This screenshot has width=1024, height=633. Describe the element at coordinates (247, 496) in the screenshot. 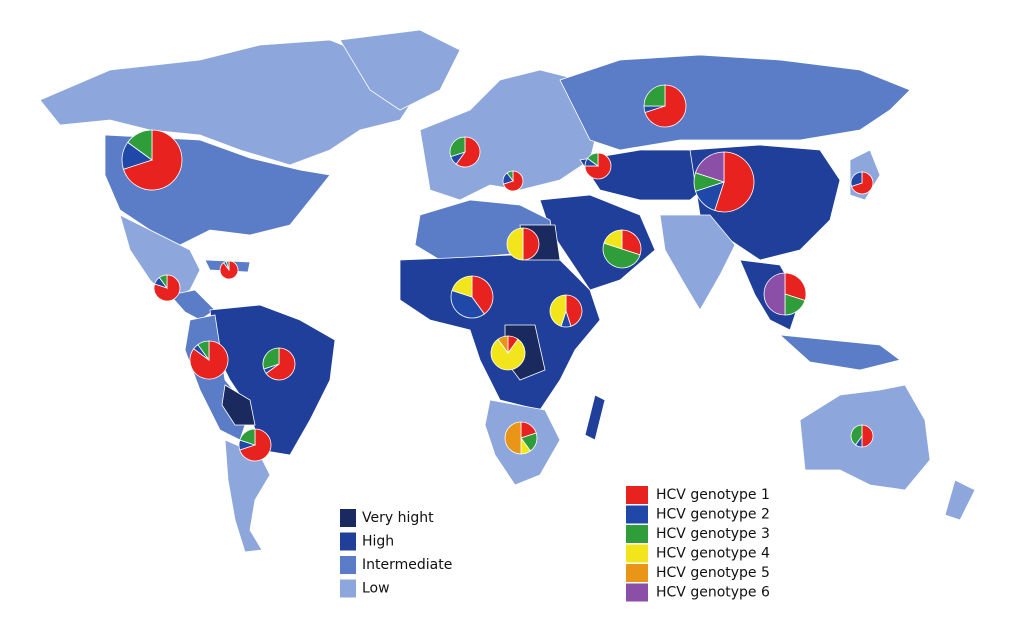

I see `argentina` at that location.